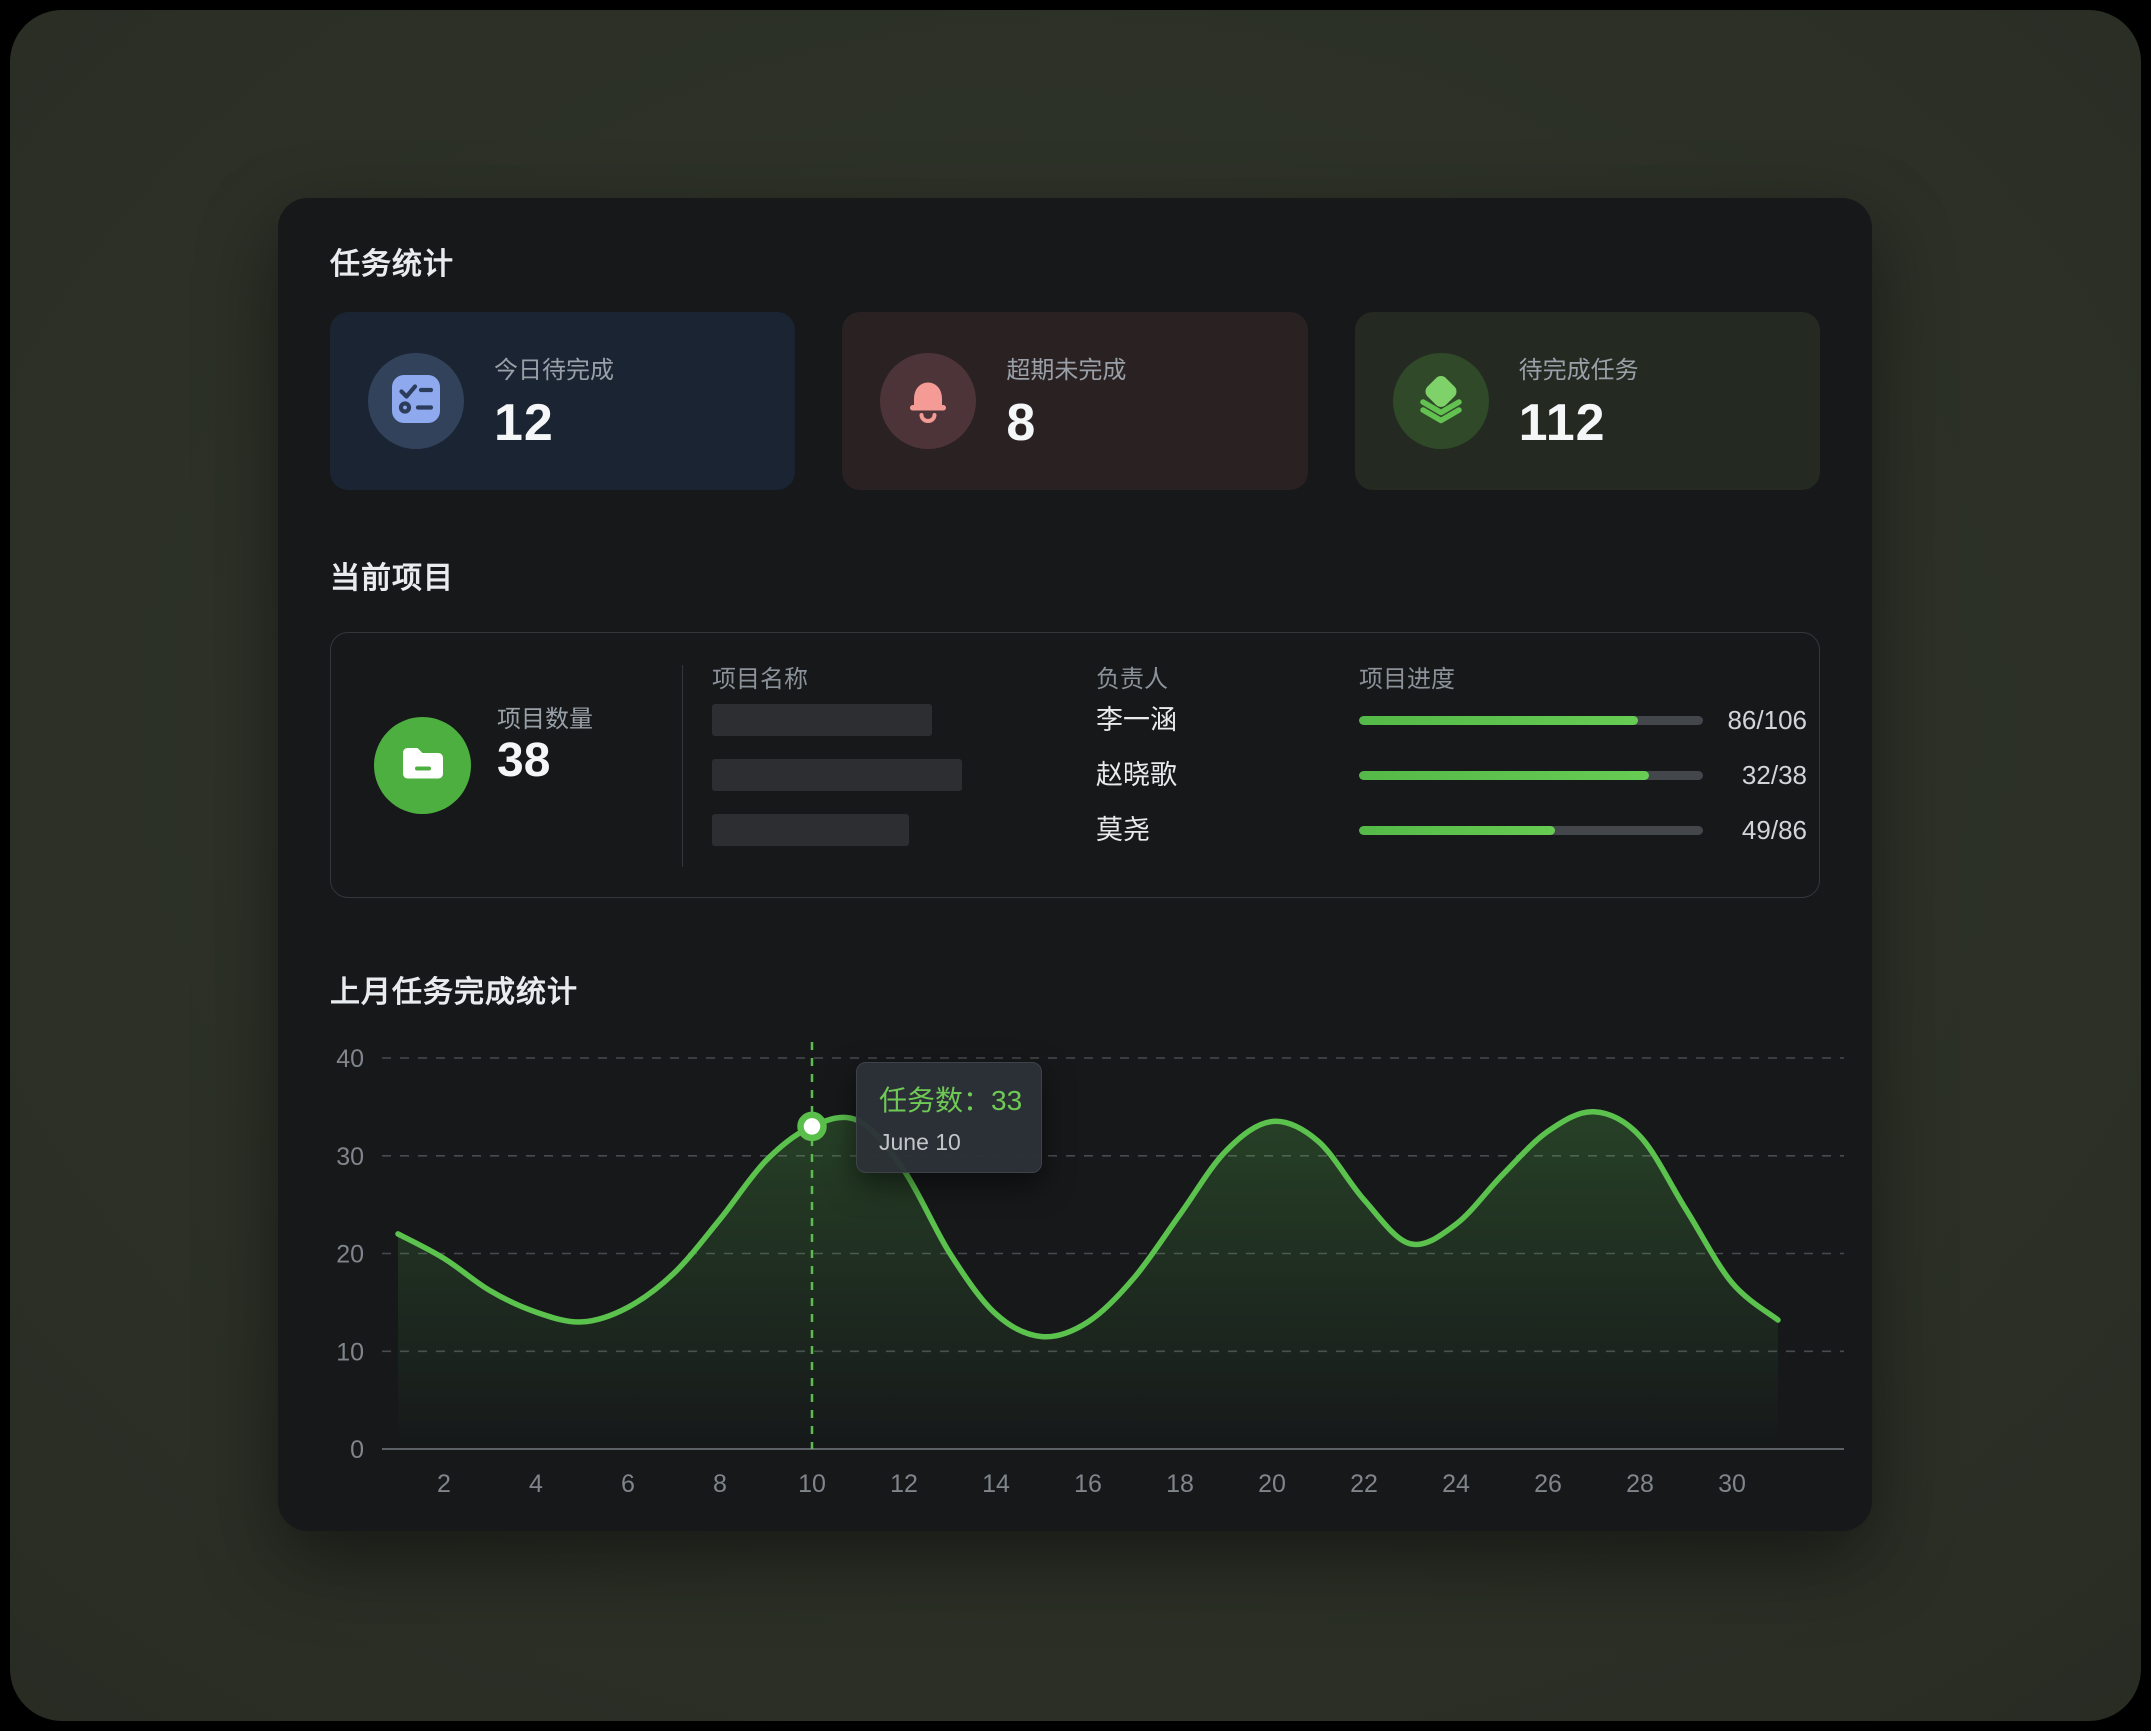  What do you see at coordinates (1088, 1224) in the screenshot?
I see `data-line` at bounding box center [1088, 1224].